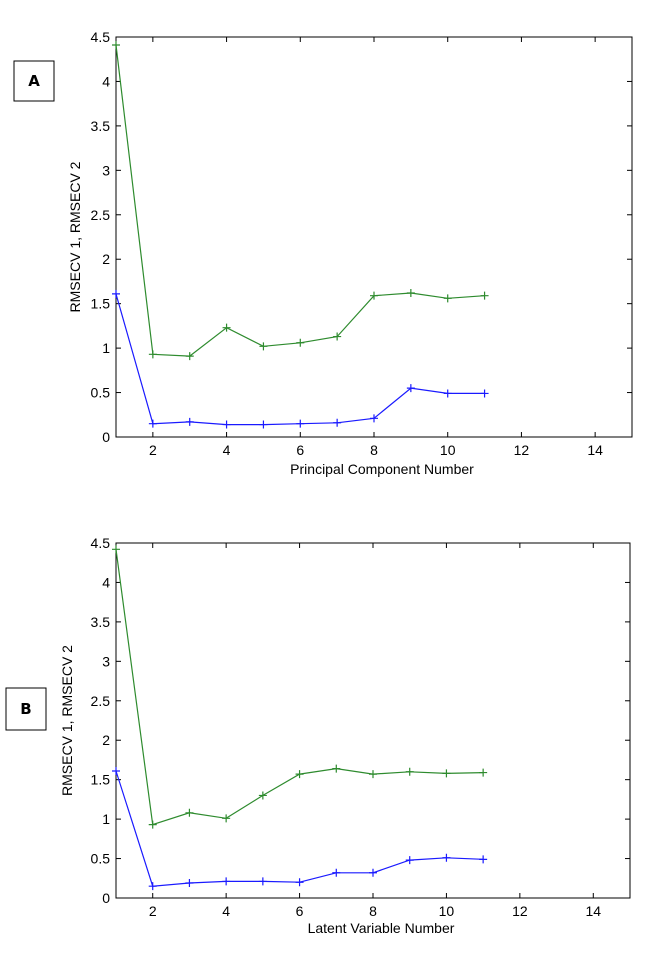  I want to click on panel-label-b: B, so click(26, 709).